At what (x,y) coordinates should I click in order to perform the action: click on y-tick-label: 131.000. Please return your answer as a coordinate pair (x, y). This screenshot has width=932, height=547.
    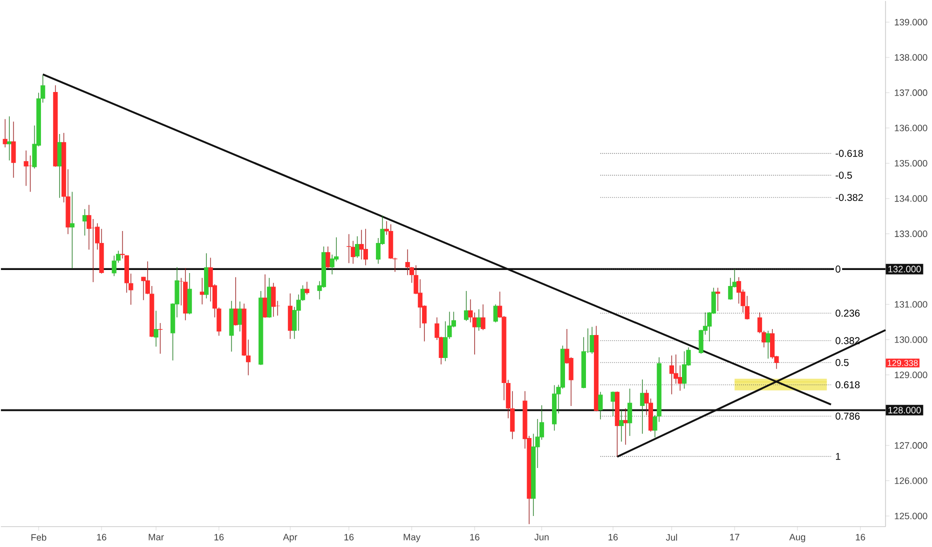
    Looking at the image, I should click on (911, 304).